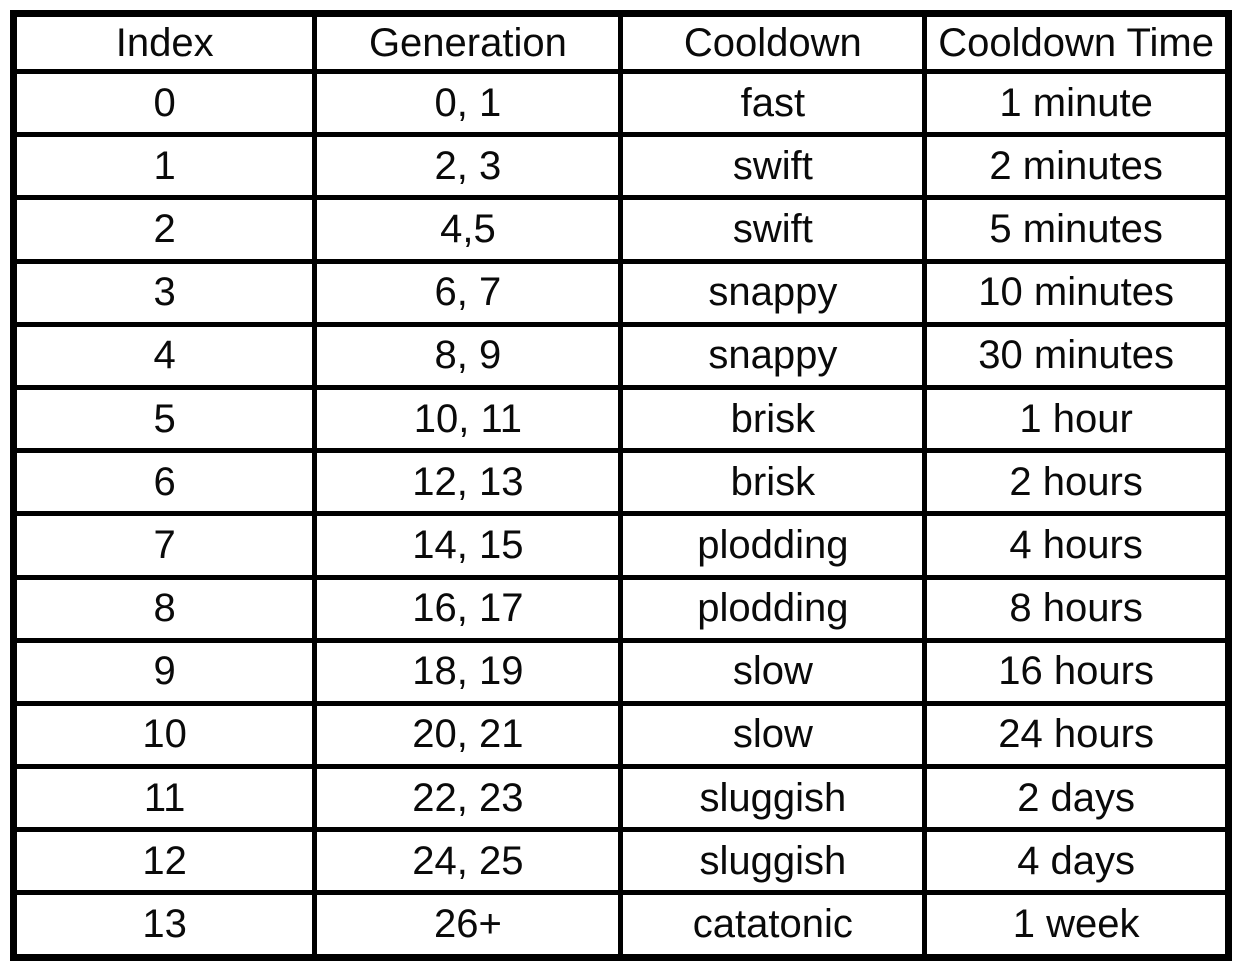 This screenshot has height=971, width=1242. What do you see at coordinates (468, 545) in the screenshot?
I see `table-cell: 14, 15` at bounding box center [468, 545].